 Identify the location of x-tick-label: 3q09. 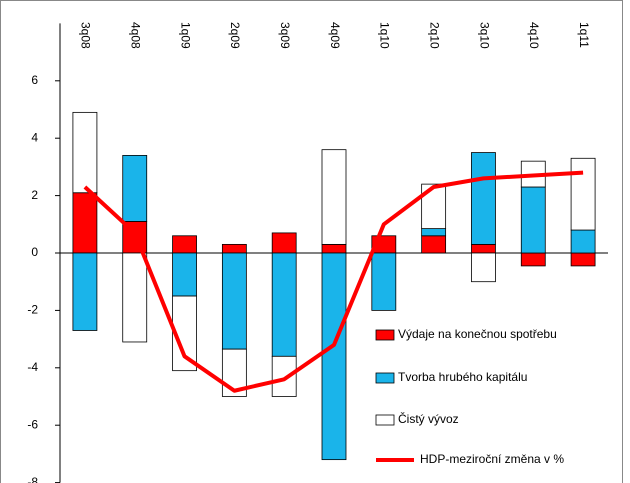
(285, 35).